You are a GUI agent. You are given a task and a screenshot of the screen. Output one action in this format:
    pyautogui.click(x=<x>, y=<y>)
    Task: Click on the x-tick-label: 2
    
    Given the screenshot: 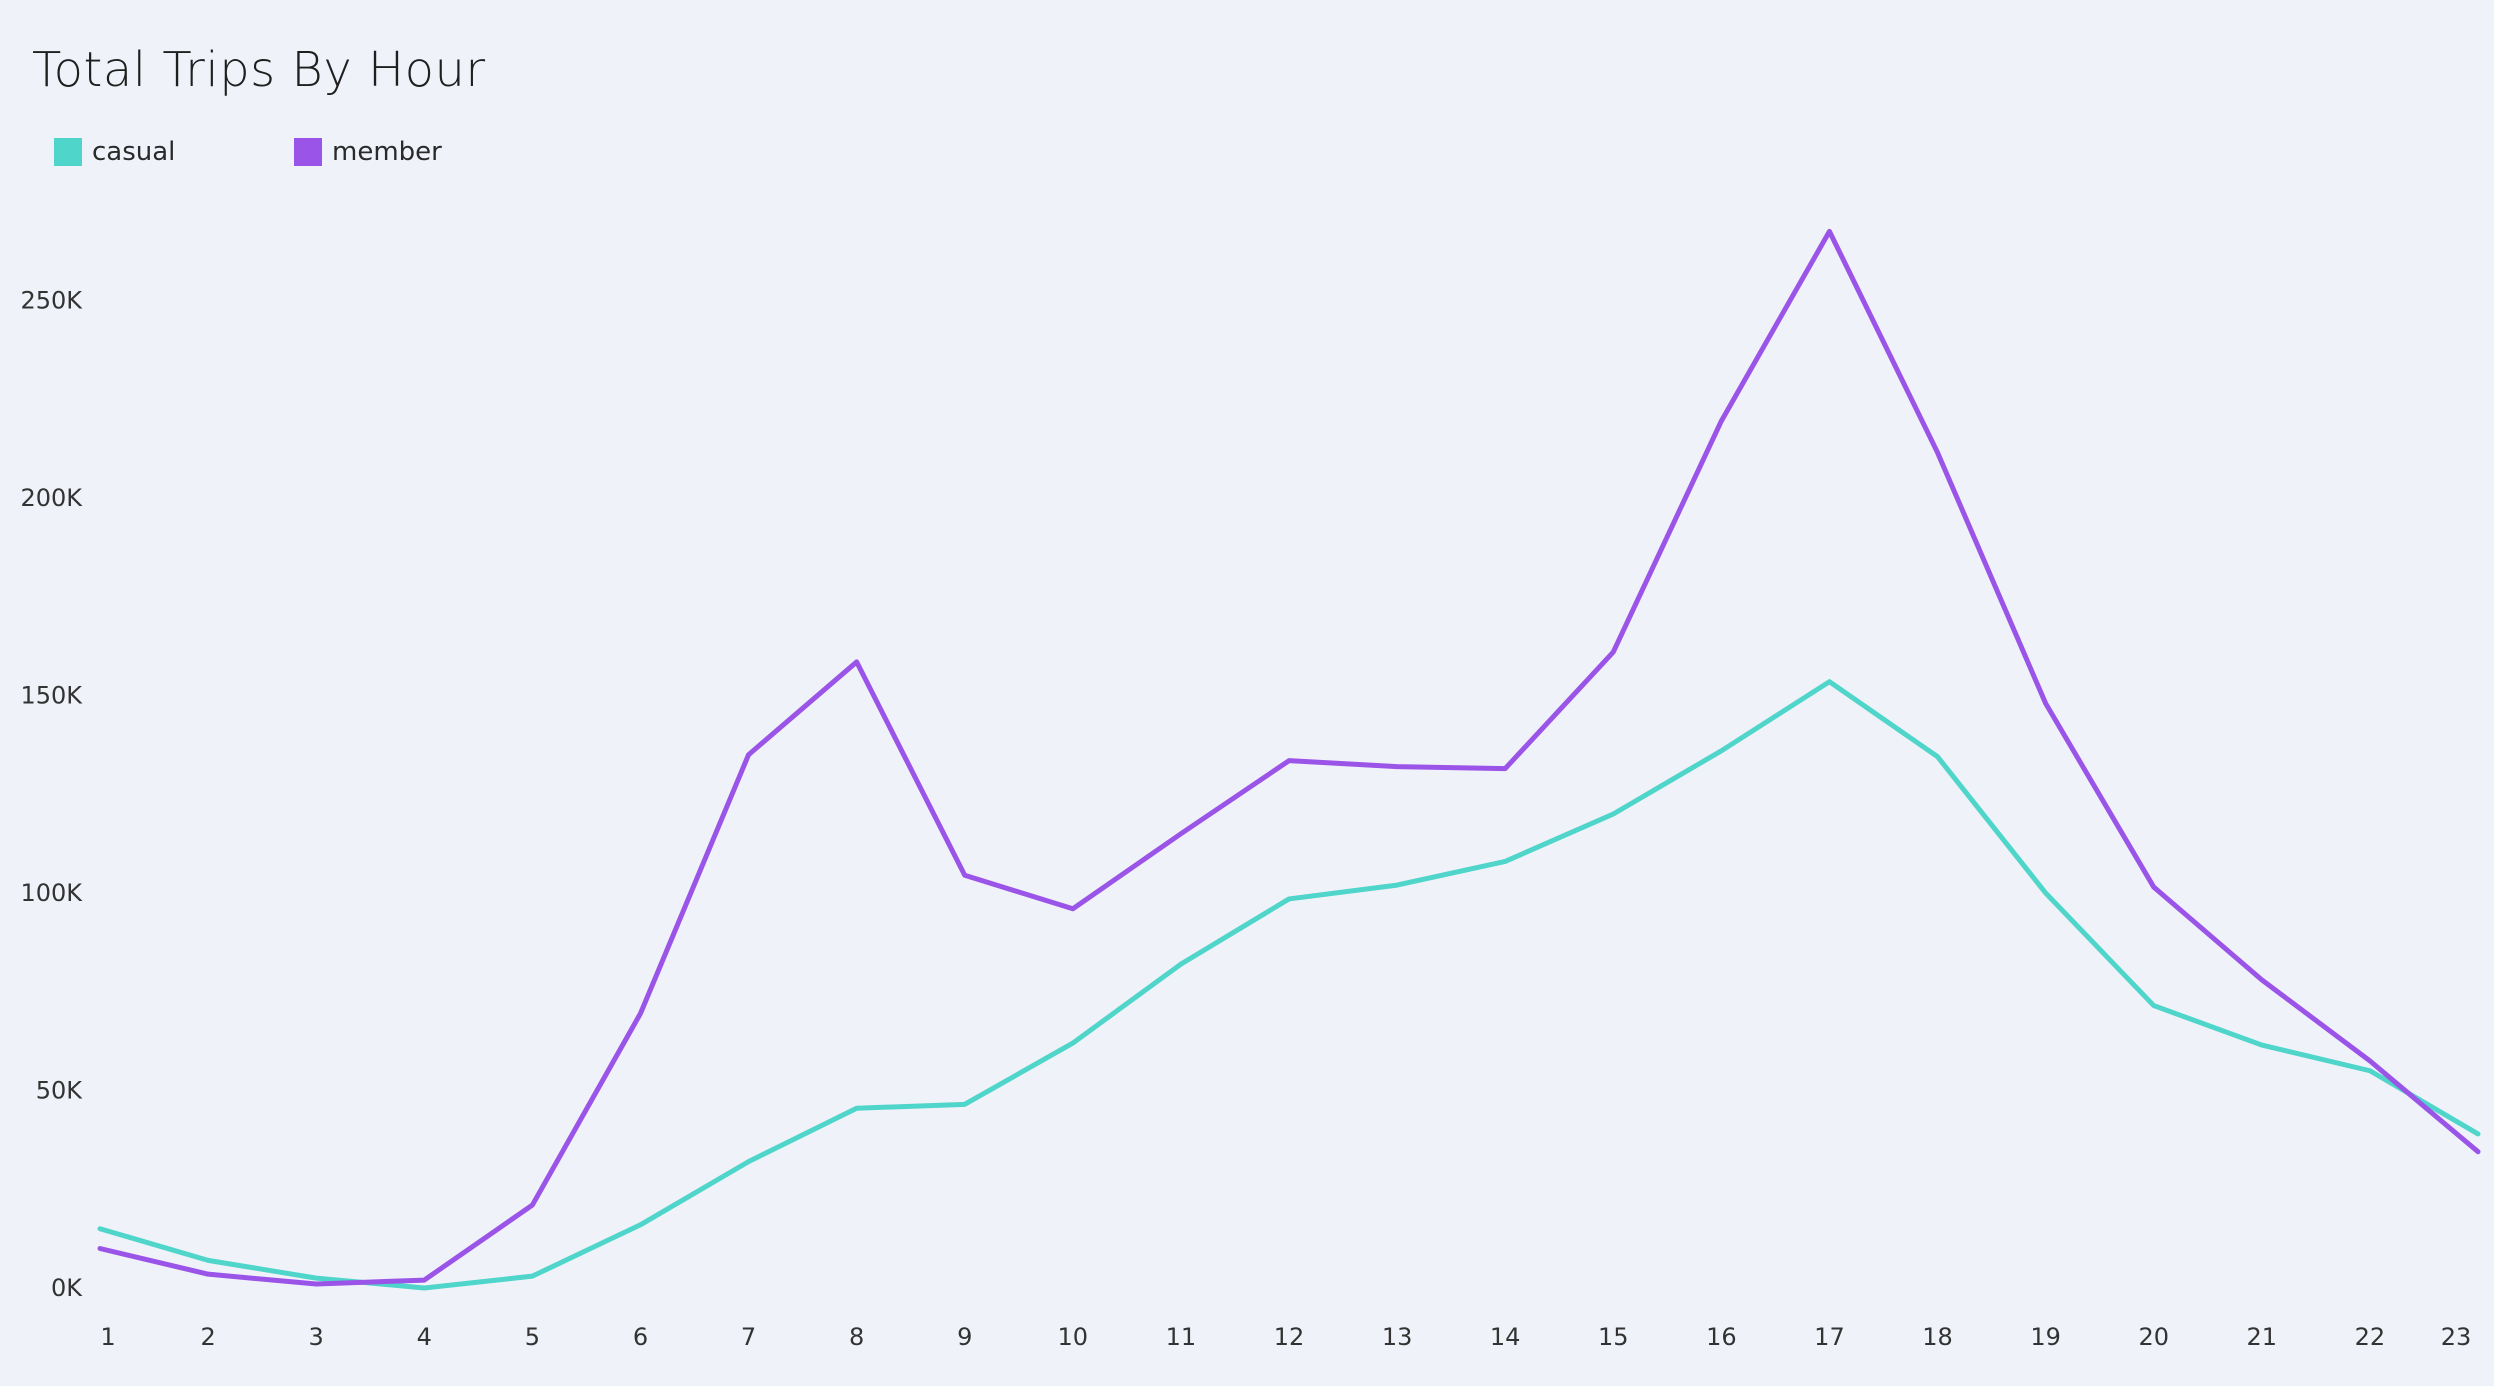 What is the action you would take?
    pyautogui.click(x=207, y=1337)
    